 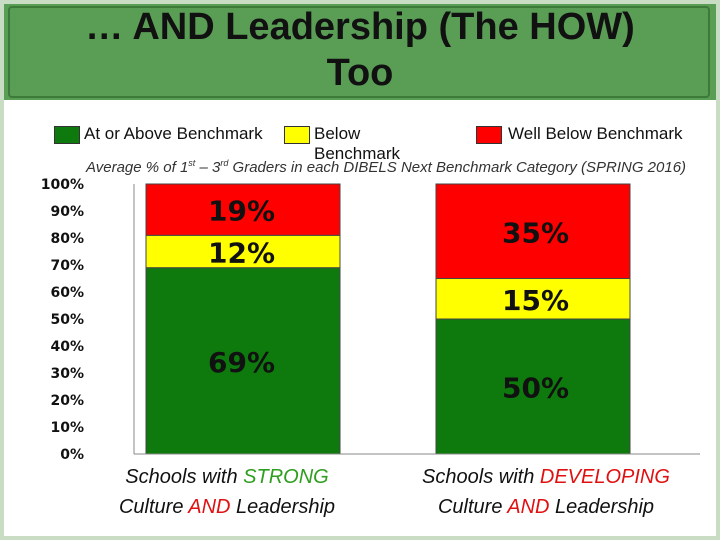 What do you see at coordinates (67, 135) in the screenshot?
I see `legend-swatch-at-or-above` at bounding box center [67, 135].